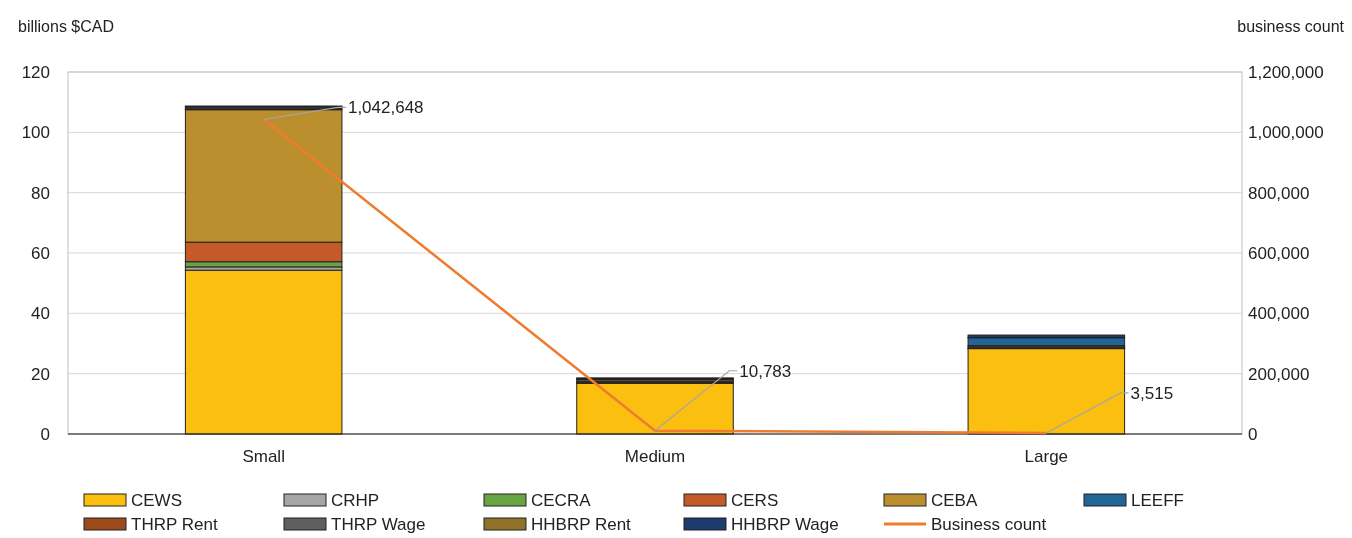 This screenshot has height=538, width=1352. Describe the element at coordinates (66, 26) in the screenshot. I see `y-axis-title: billions $CAD` at that location.